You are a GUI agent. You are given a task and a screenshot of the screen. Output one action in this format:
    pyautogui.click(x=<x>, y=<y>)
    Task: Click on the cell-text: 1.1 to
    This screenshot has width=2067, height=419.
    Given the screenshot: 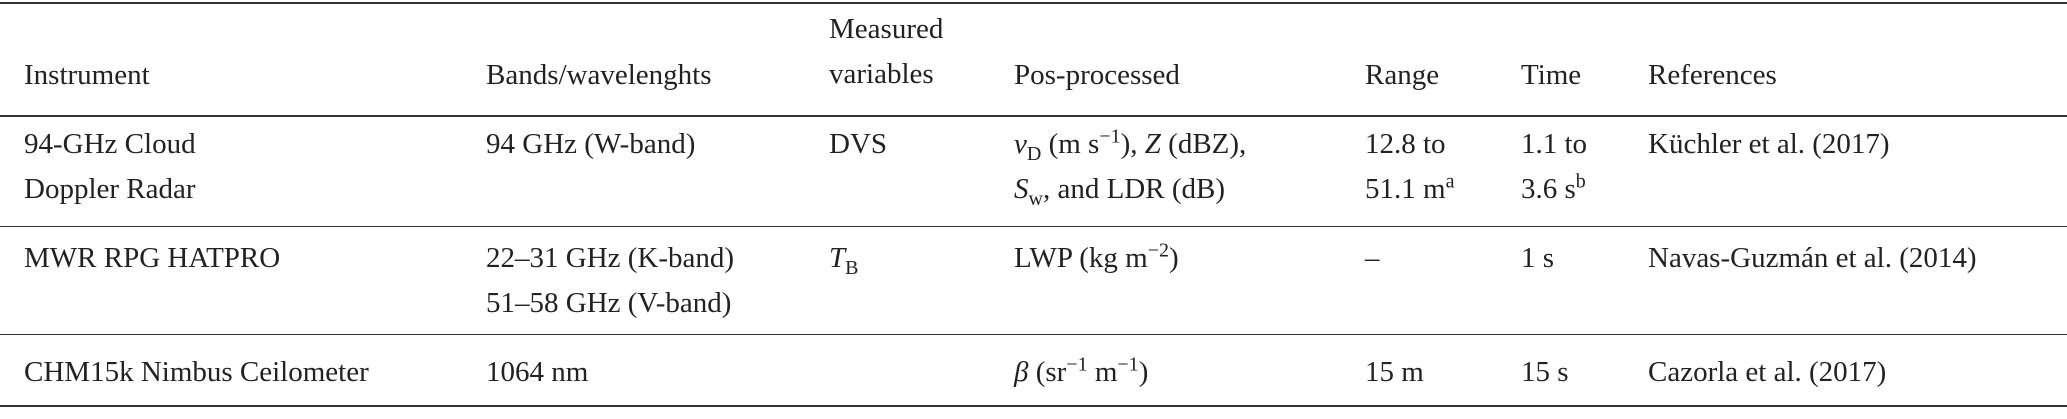 What is the action you would take?
    pyautogui.click(x=1554, y=144)
    